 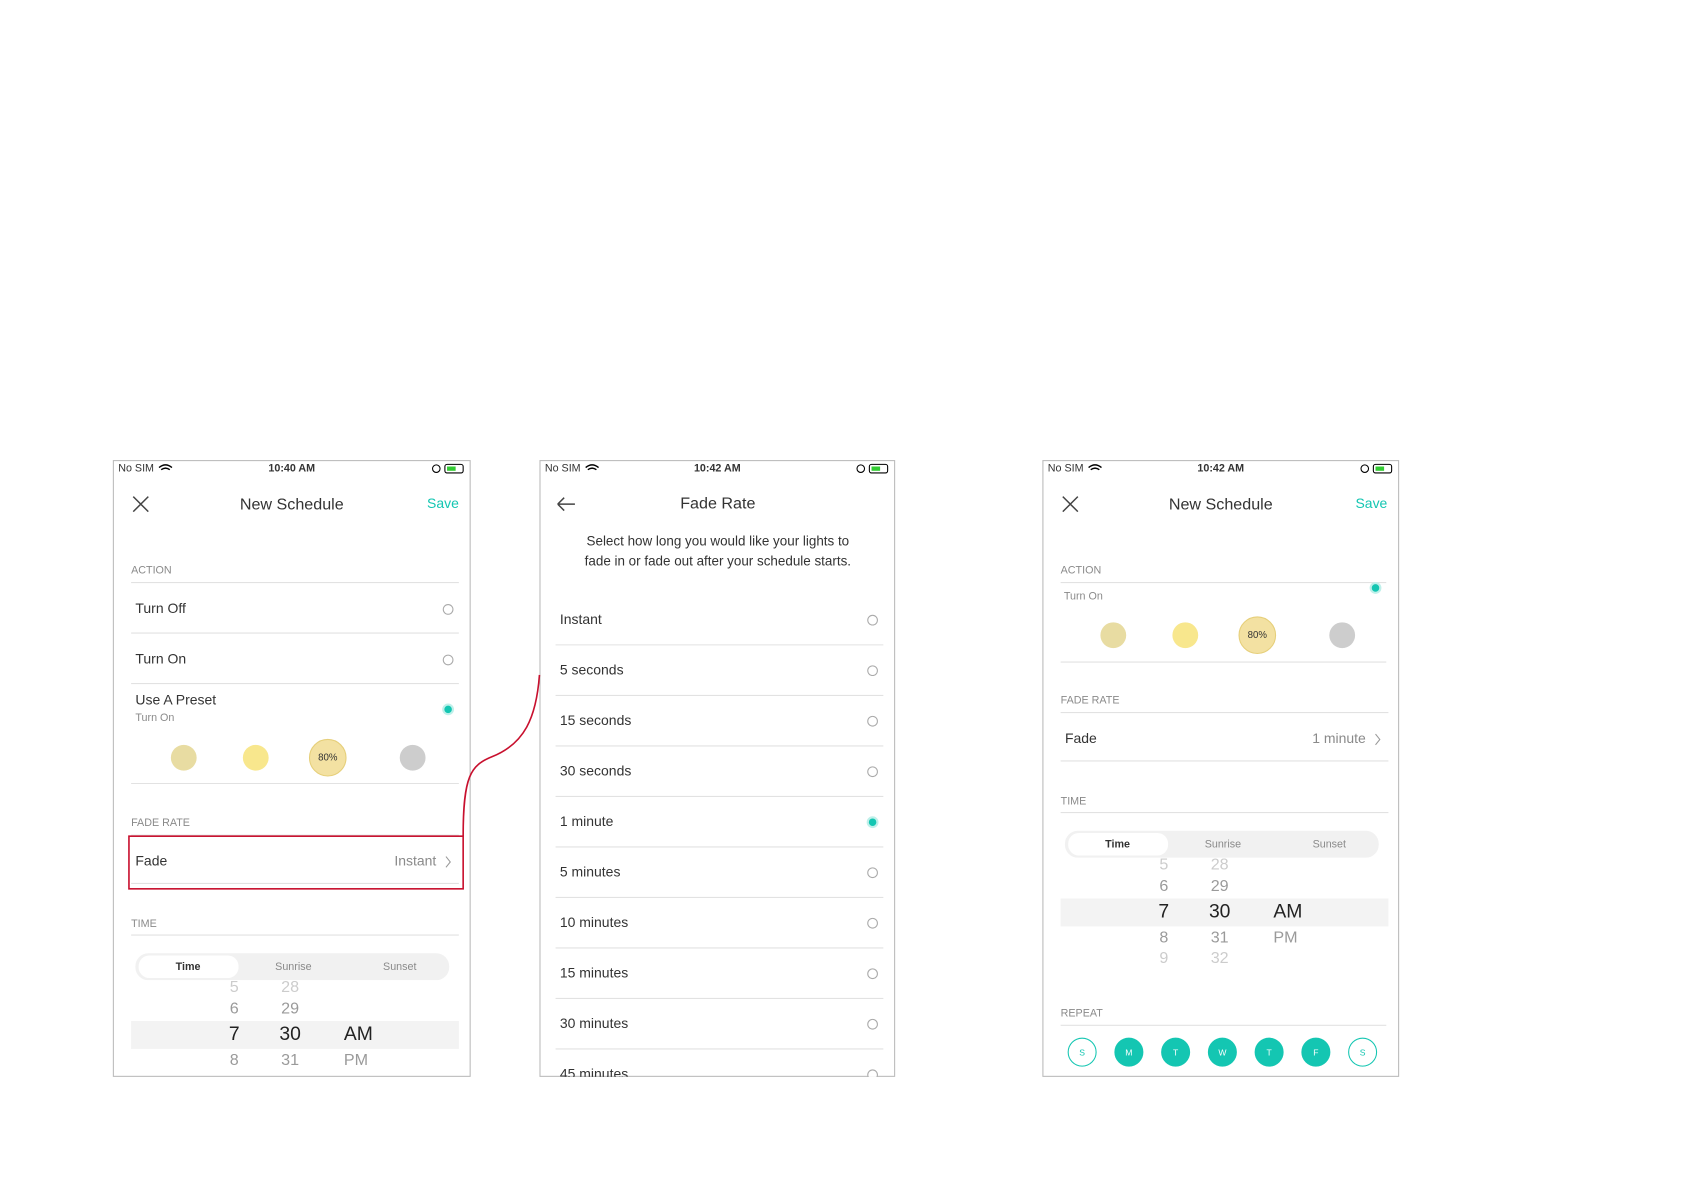 I want to click on battery-icon, so click(x=1382, y=468).